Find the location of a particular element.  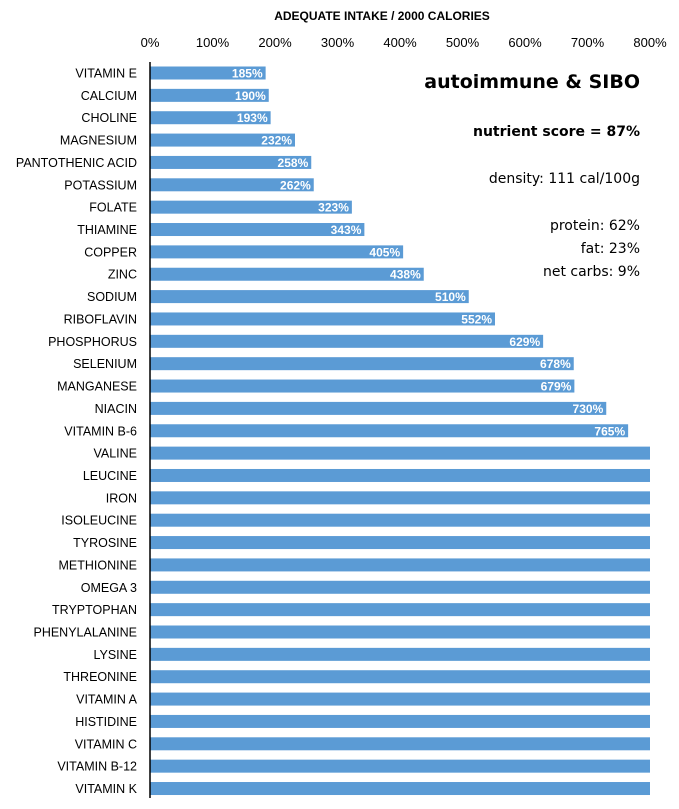

bar-data-label: 679% is located at coordinates (556, 387).